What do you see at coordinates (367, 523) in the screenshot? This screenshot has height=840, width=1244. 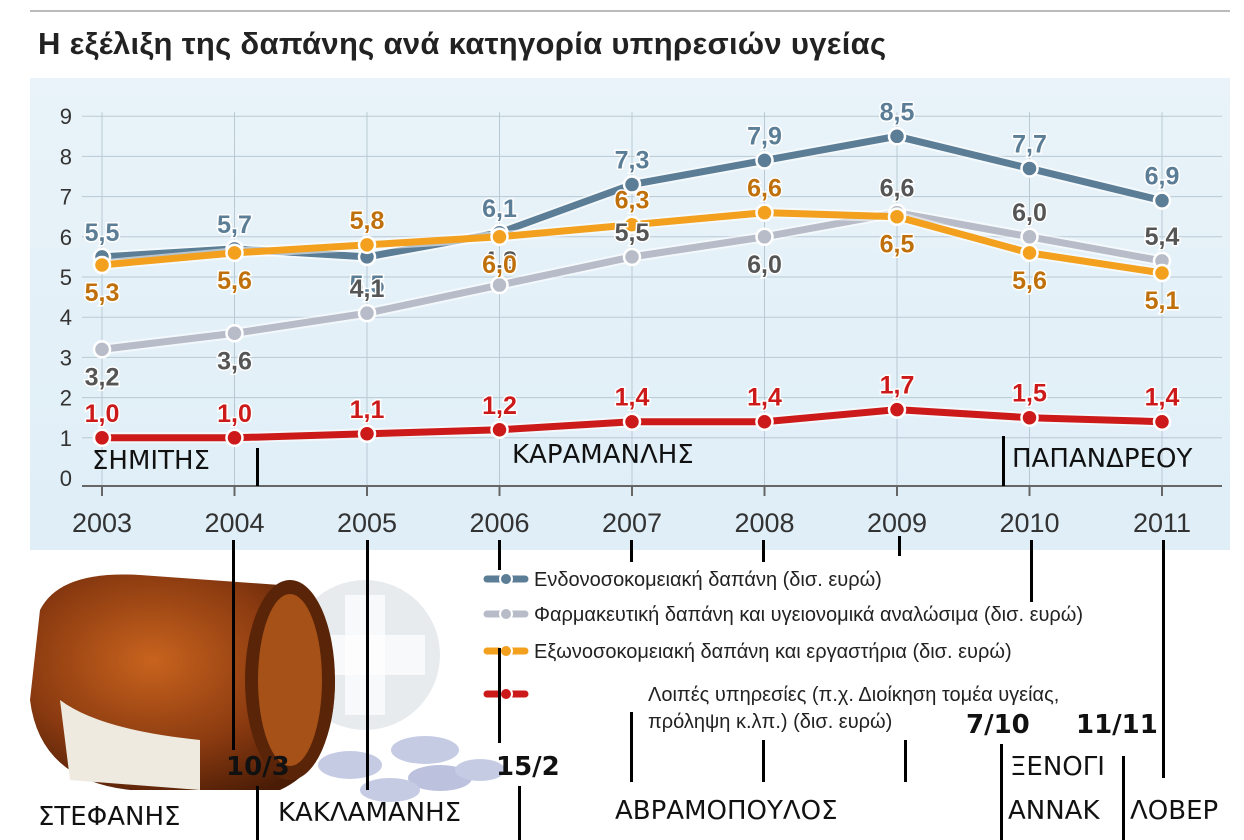 I see `x-tick-label: 2005` at bounding box center [367, 523].